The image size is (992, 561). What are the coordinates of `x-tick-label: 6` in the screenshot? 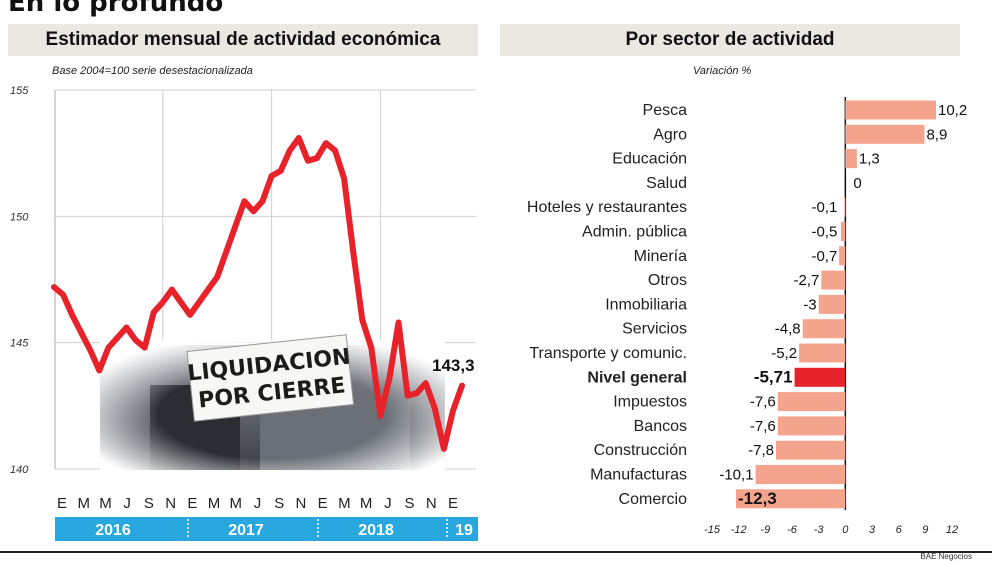 It's located at (899, 530).